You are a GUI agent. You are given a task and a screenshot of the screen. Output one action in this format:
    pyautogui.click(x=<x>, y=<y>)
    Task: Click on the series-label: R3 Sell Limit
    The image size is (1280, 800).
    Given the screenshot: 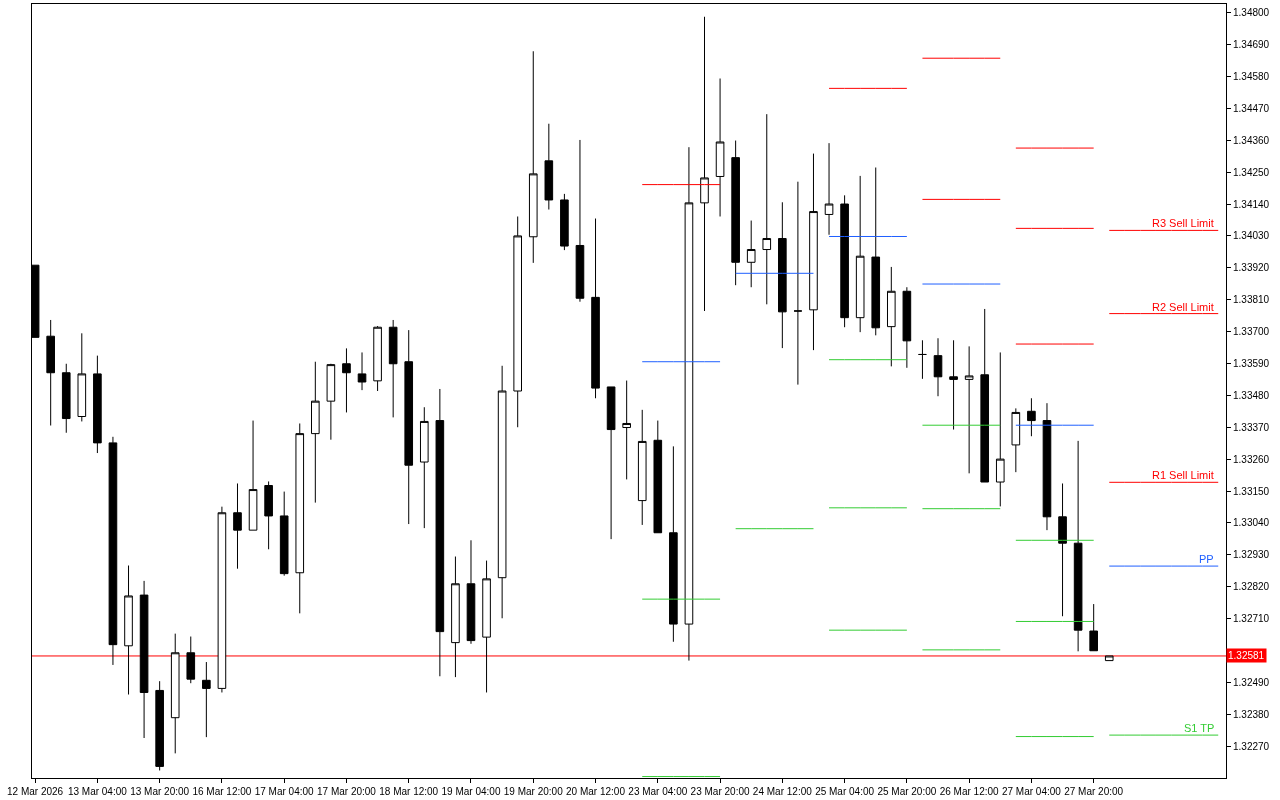 What is the action you would take?
    pyautogui.click(x=1183, y=223)
    